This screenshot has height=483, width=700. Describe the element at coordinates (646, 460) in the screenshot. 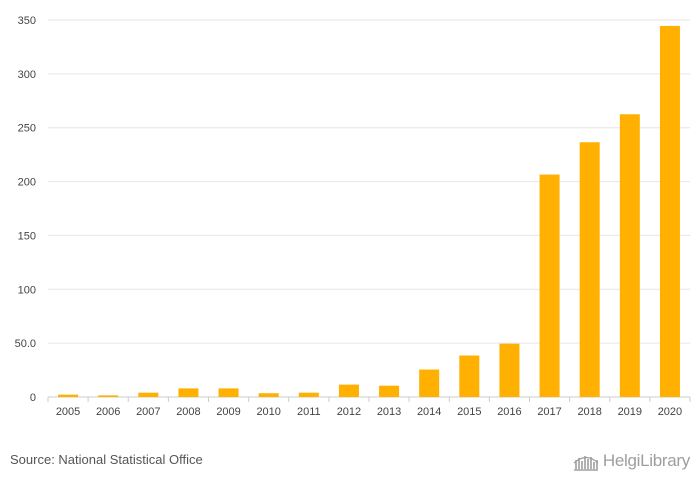

I see `brand-name: HelgiLibrary` at that location.